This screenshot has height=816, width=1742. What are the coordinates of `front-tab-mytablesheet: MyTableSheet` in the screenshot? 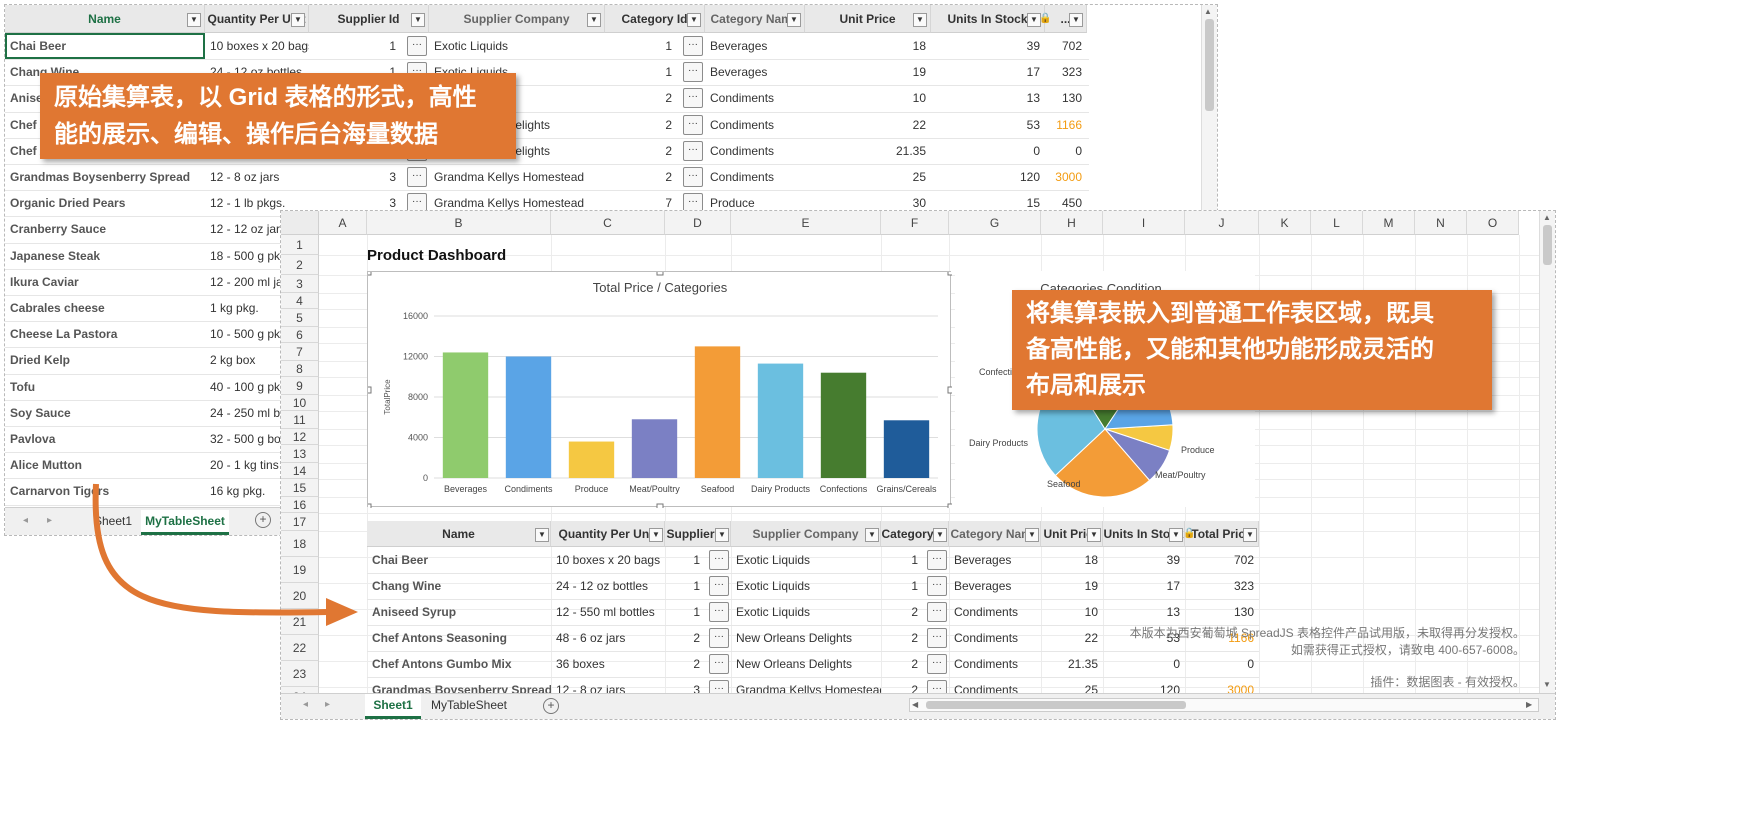 It's located at (469, 705).